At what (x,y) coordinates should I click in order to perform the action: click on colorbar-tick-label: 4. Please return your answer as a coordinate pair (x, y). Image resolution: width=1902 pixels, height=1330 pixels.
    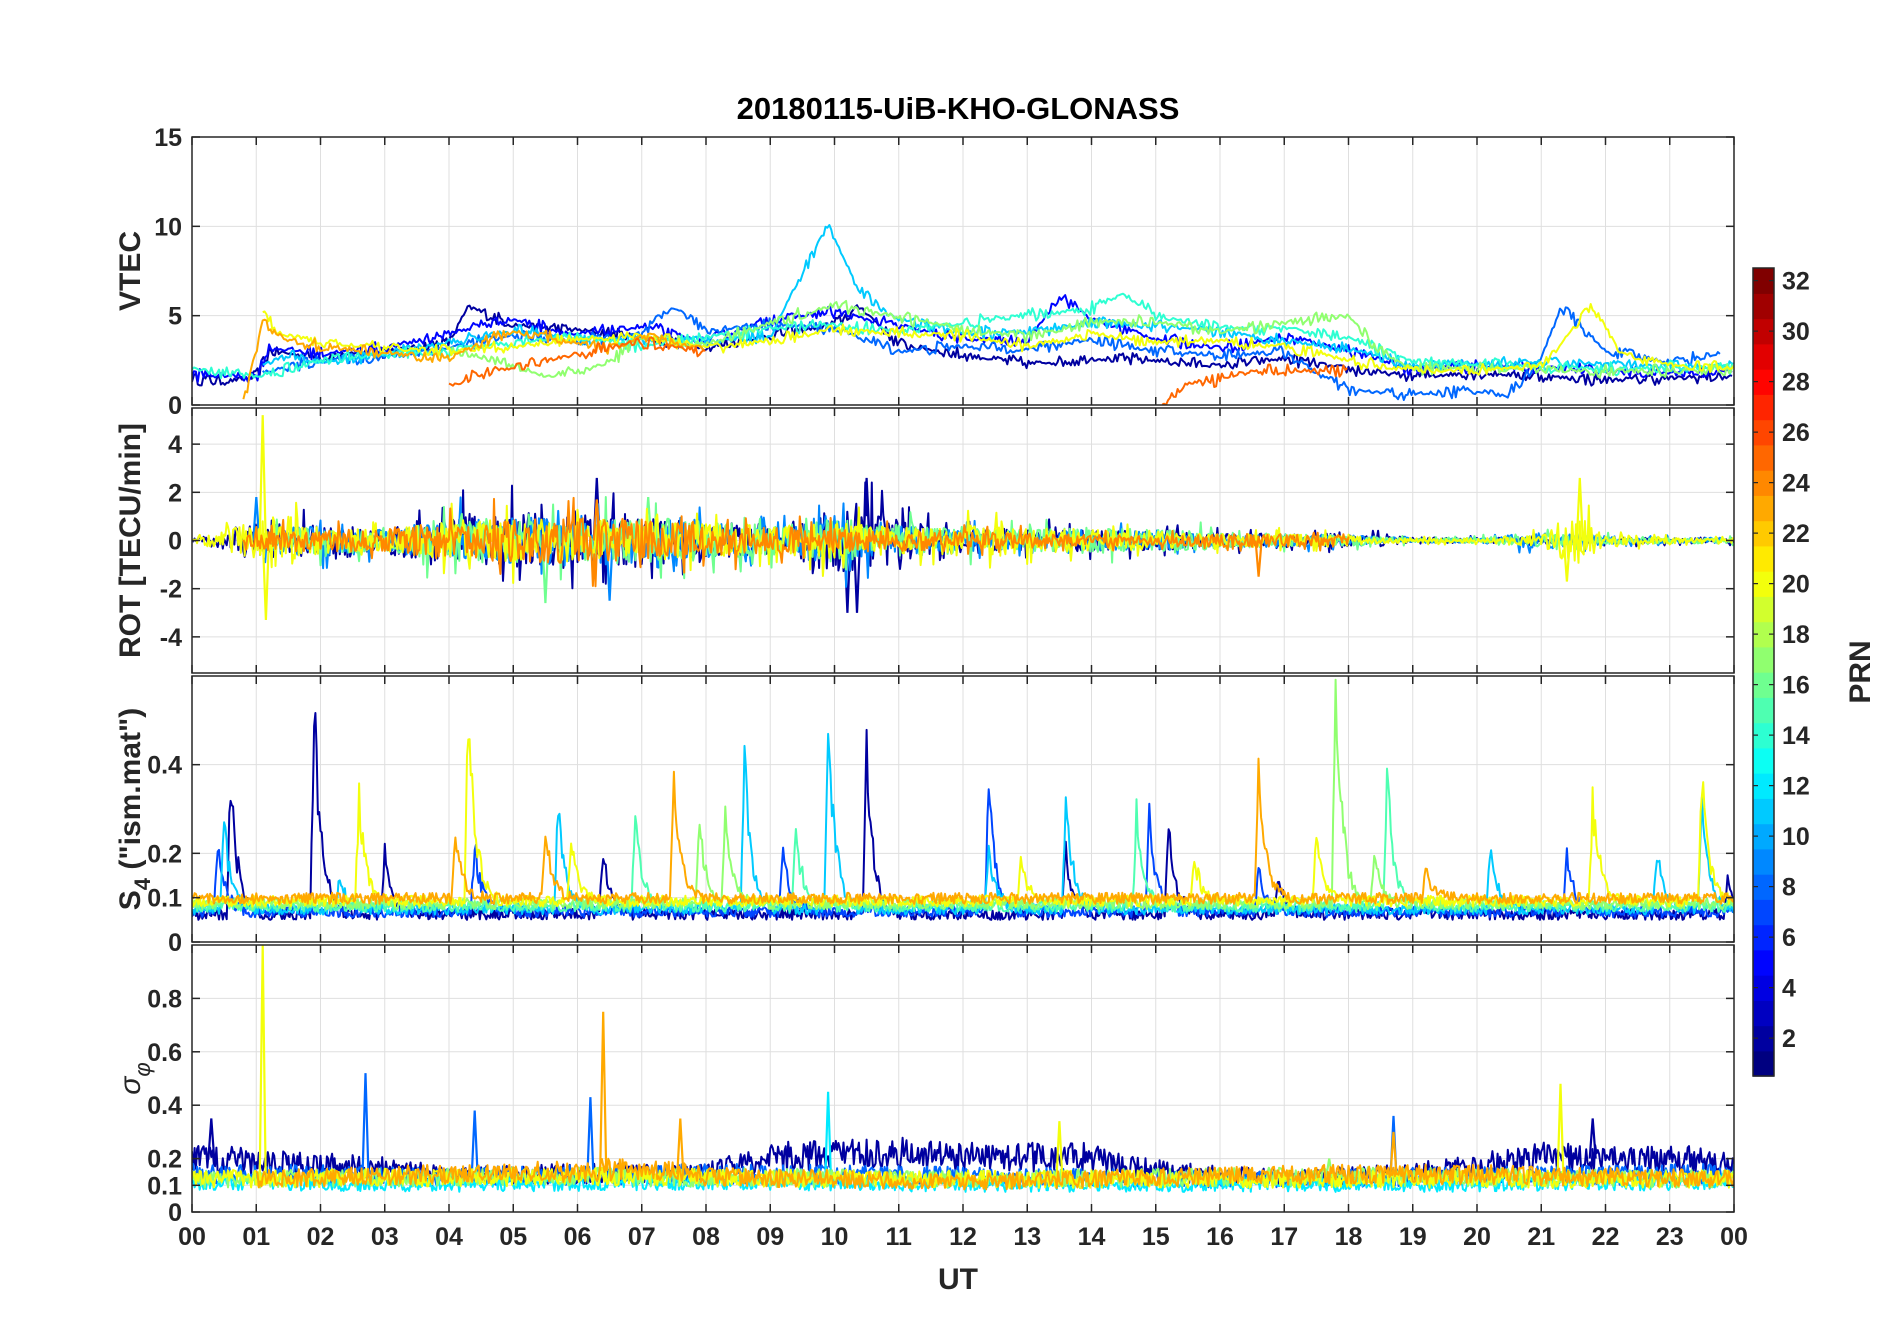
    Looking at the image, I should click on (1789, 989).